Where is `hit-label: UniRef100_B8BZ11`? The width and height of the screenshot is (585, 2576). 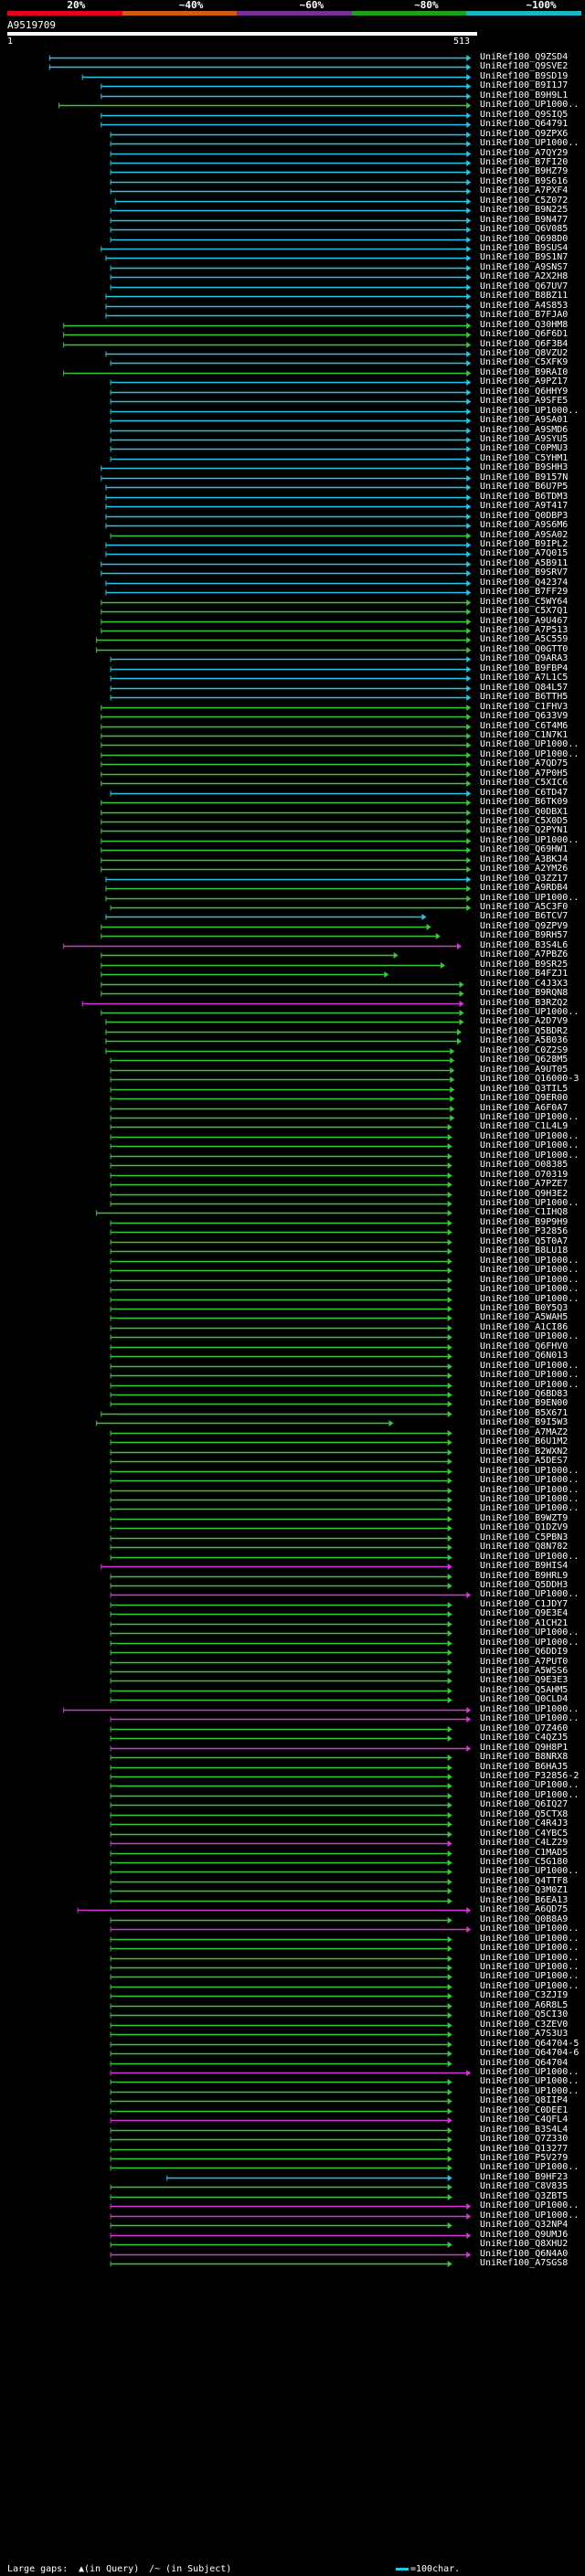 hit-label: UniRef100_B8BZ11 is located at coordinates (524, 296).